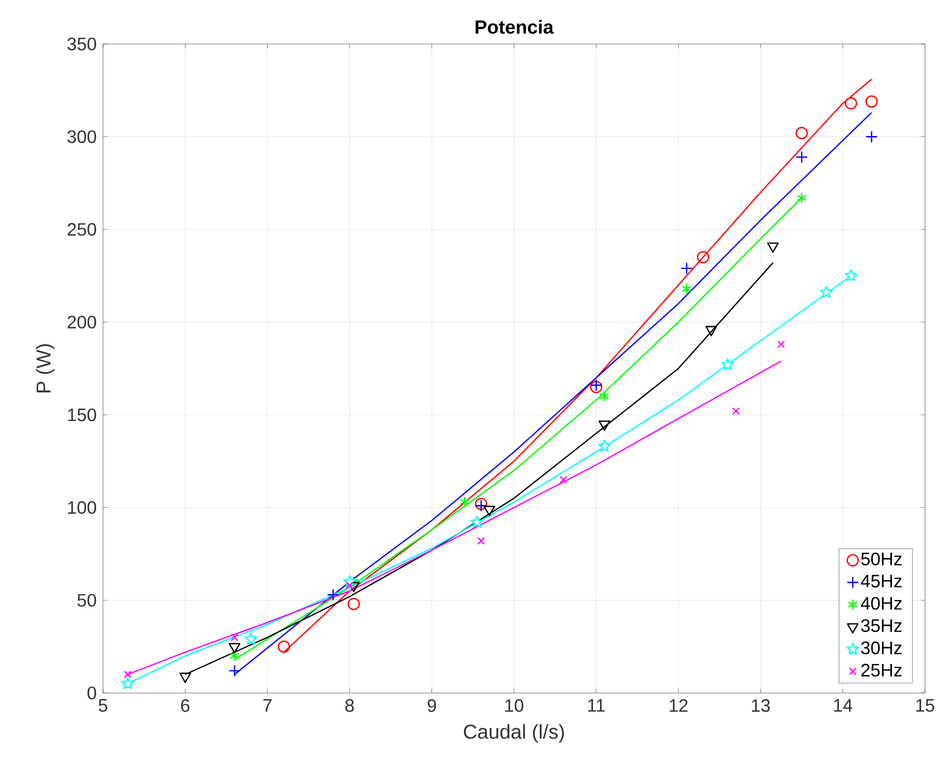 Image resolution: width=943 pixels, height=778 pixels. What do you see at coordinates (81, 137) in the screenshot?
I see `y-tick-label: 300` at bounding box center [81, 137].